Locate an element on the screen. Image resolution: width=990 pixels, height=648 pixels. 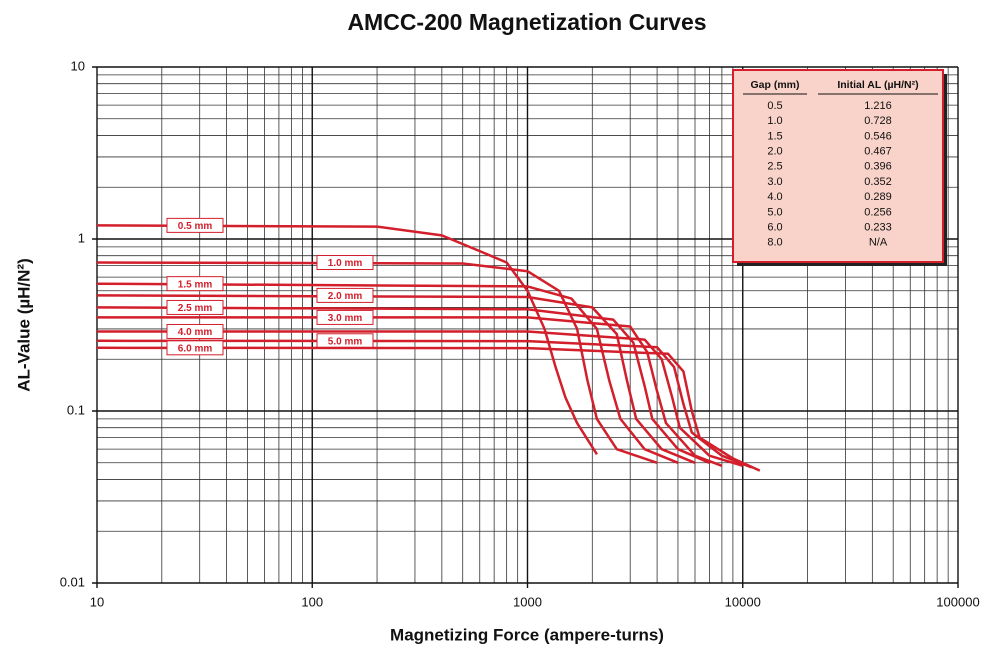
y-tick-label: 0.01 is located at coordinates (72, 581).